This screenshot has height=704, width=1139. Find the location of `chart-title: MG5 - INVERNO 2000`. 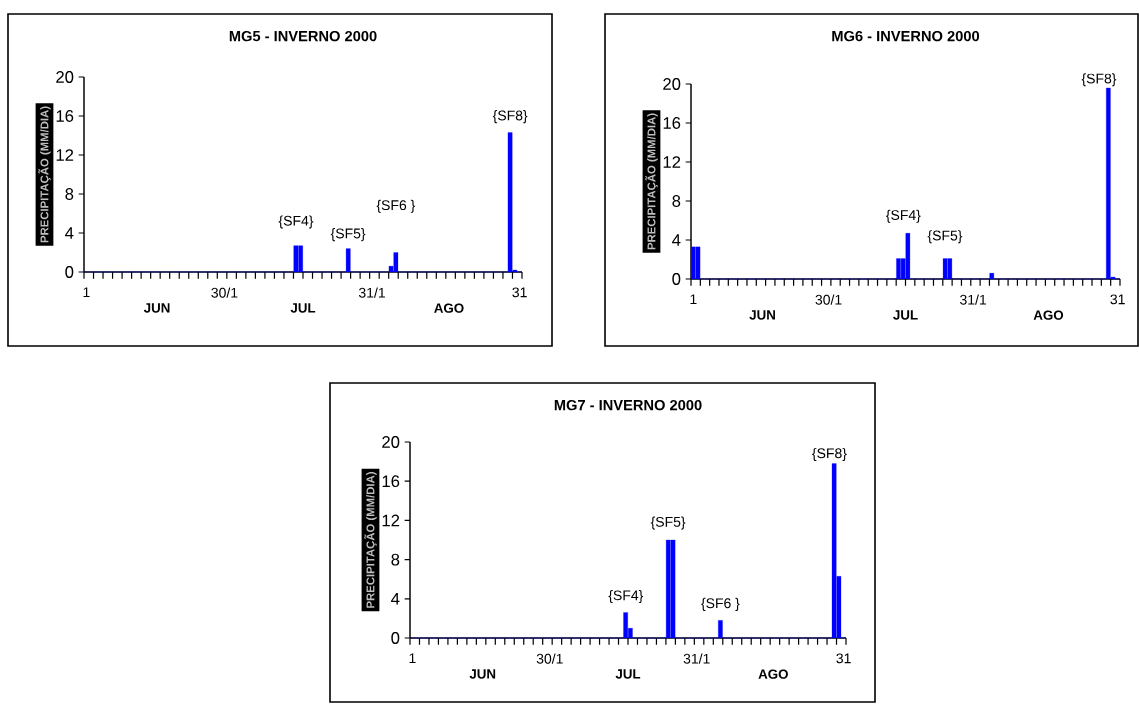

chart-title: MG5 - INVERNO 2000 is located at coordinates (303, 36).